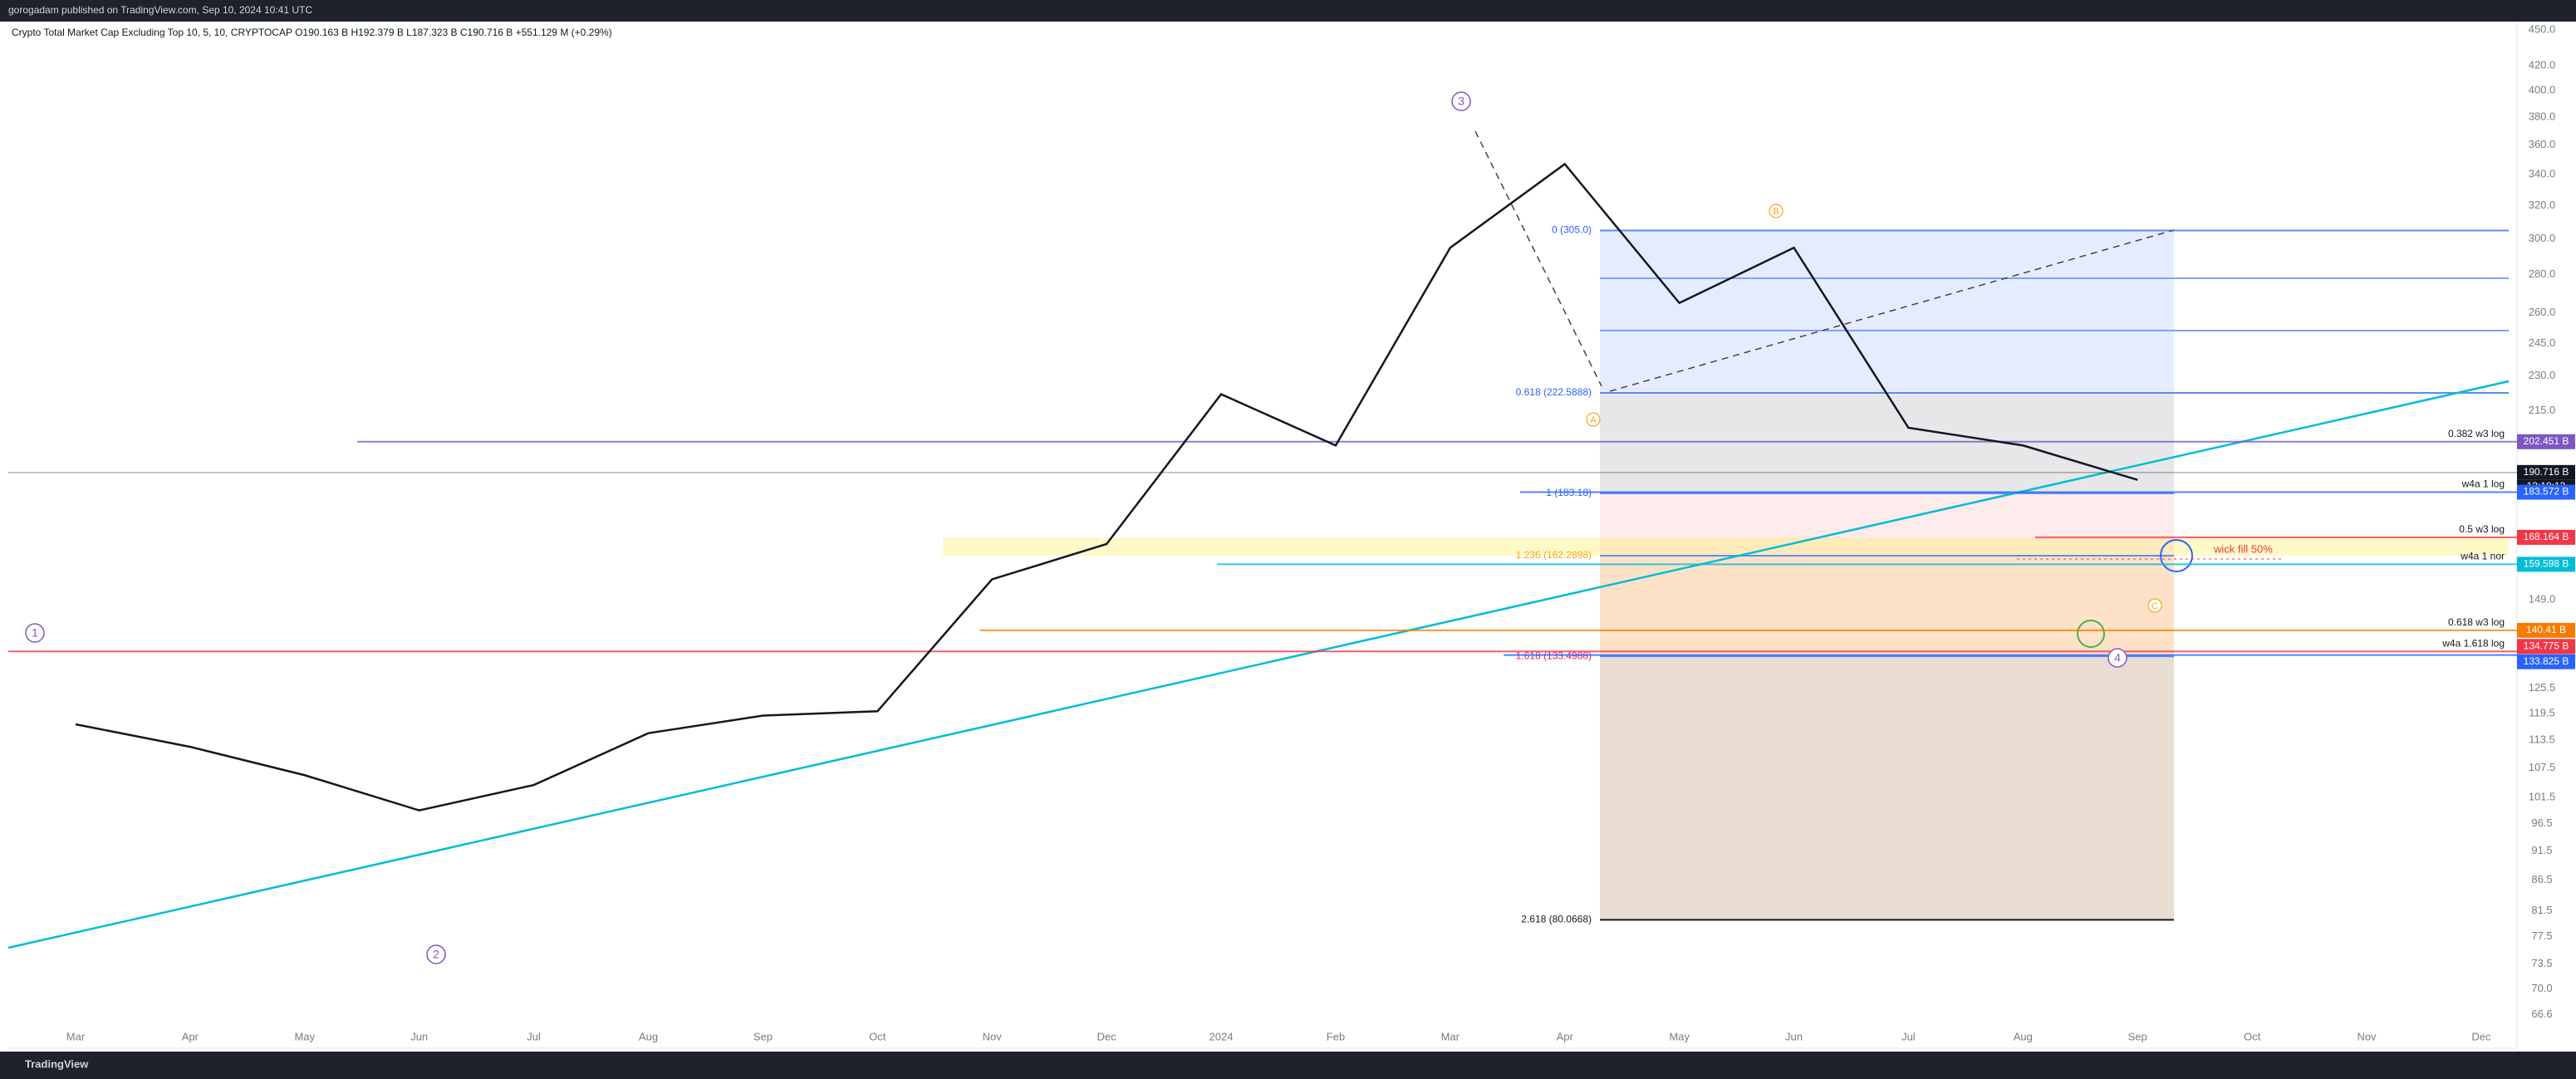  What do you see at coordinates (1572, 230) in the screenshot?
I see `fib-label: 0 (305.0)` at bounding box center [1572, 230].